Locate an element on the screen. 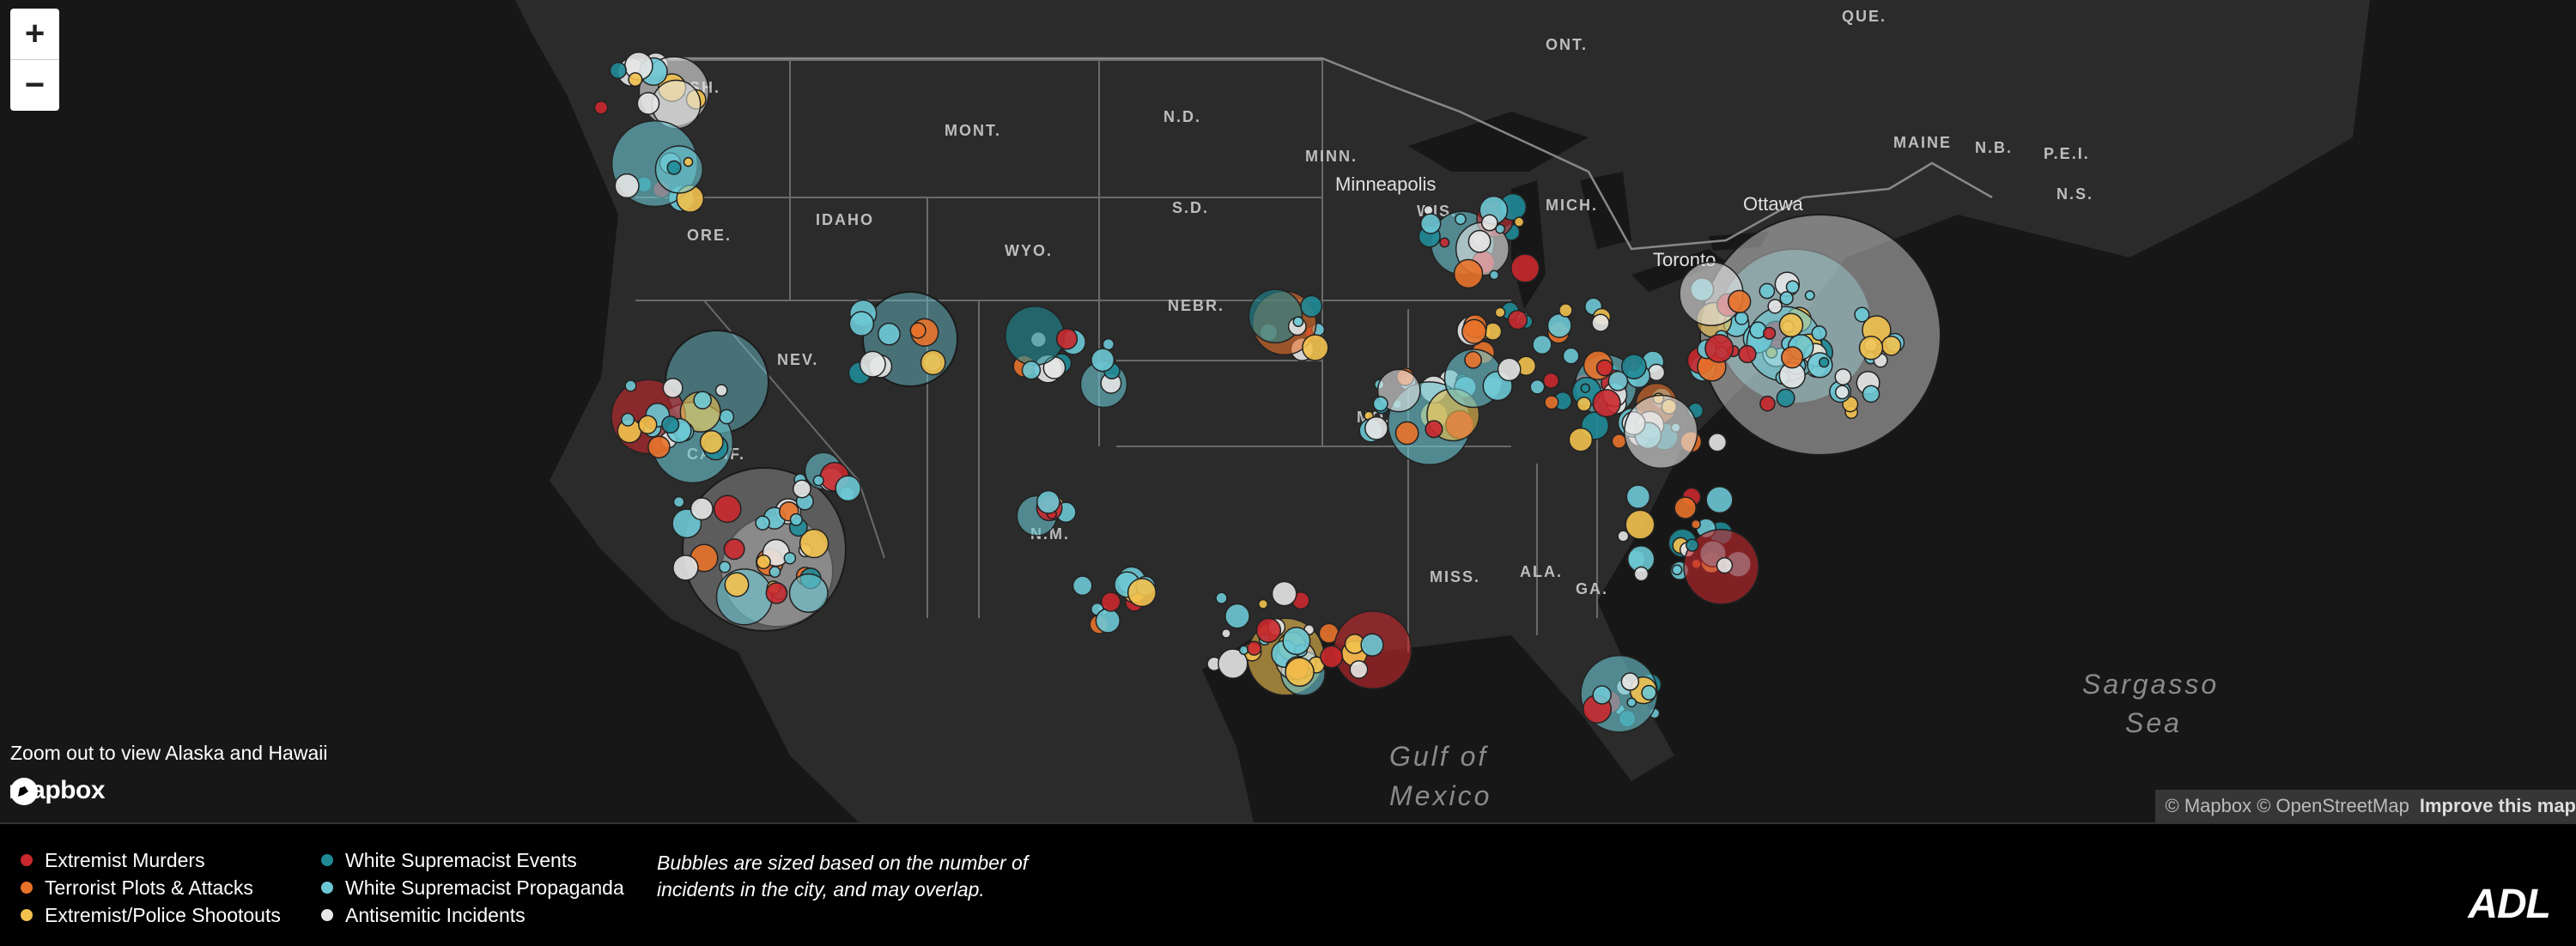  zoom-out-button: − is located at coordinates (34, 85).